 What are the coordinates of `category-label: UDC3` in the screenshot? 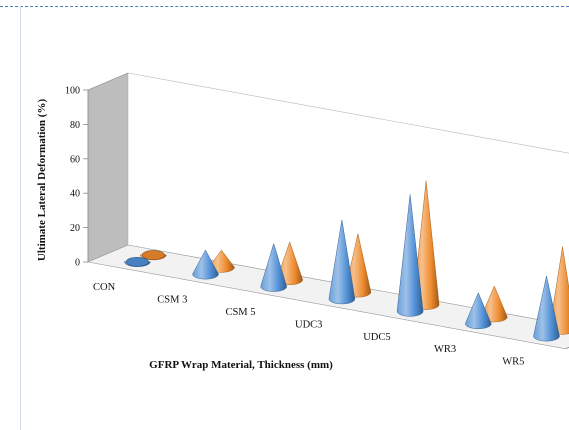 It's located at (308, 324).